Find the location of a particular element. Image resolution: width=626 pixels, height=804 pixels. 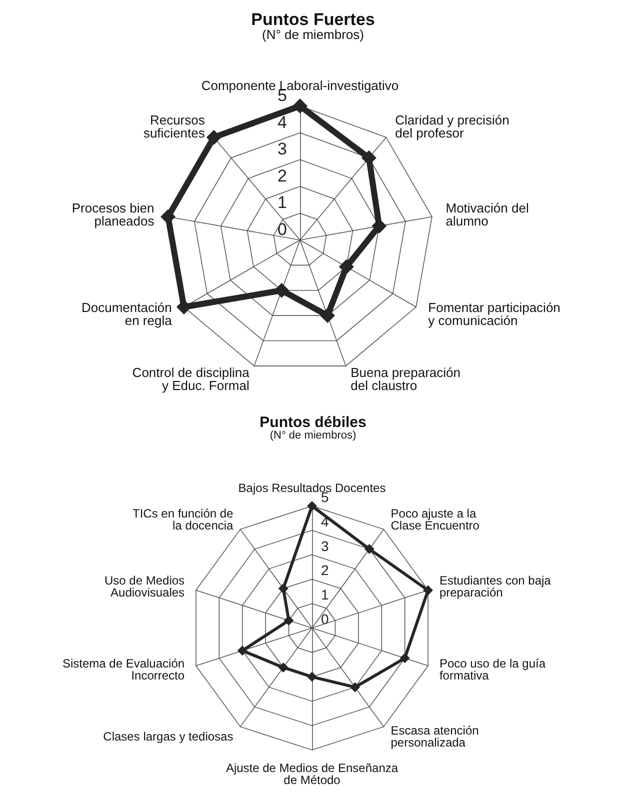

spoke-label: Clases largas y tediosas is located at coordinates (168, 736).